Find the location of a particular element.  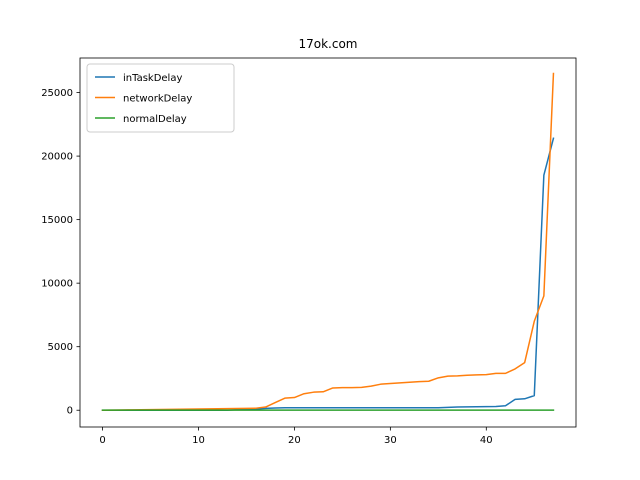

x-tick-label: 0 is located at coordinates (102, 440).